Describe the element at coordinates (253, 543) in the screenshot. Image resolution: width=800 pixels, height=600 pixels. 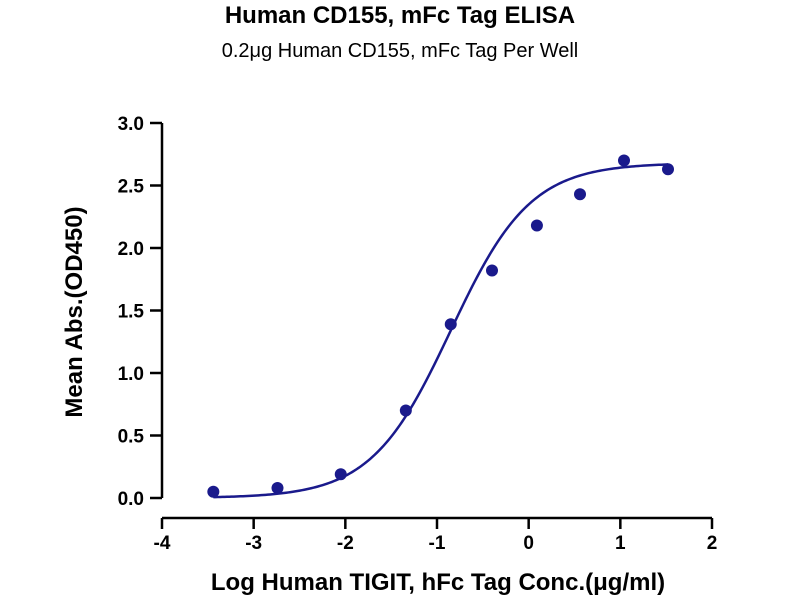
I see `x-tick-label: -3` at that location.